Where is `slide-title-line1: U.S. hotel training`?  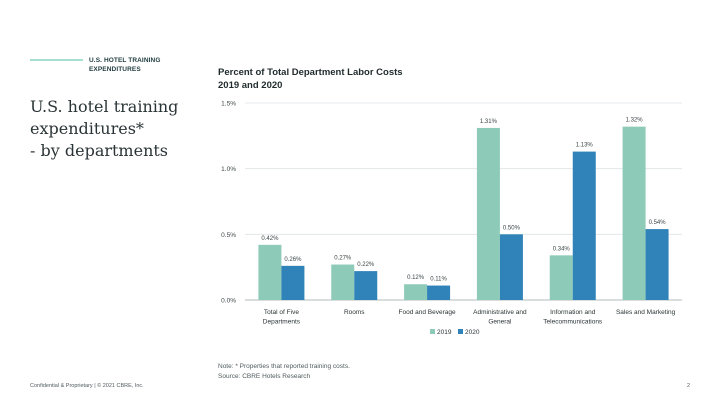
slide-title-line1: U.S. hotel training is located at coordinates (104, 106).